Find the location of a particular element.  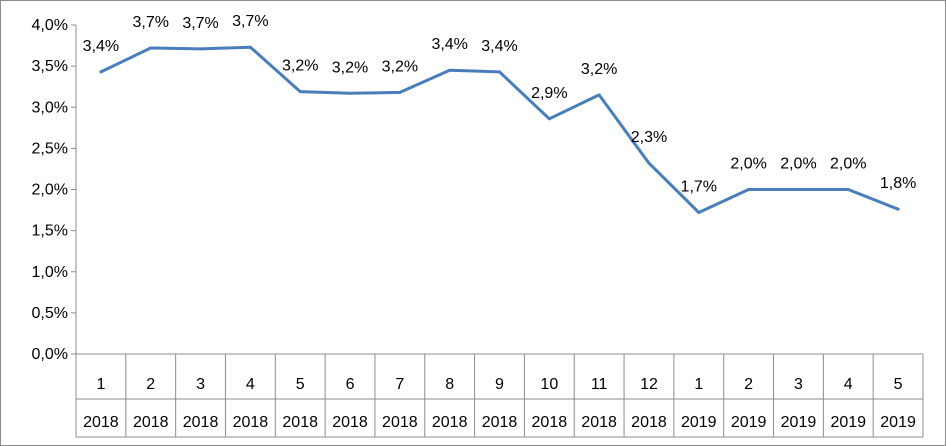

y-tick-label: 3,5% is located at coordinates (50, 66).